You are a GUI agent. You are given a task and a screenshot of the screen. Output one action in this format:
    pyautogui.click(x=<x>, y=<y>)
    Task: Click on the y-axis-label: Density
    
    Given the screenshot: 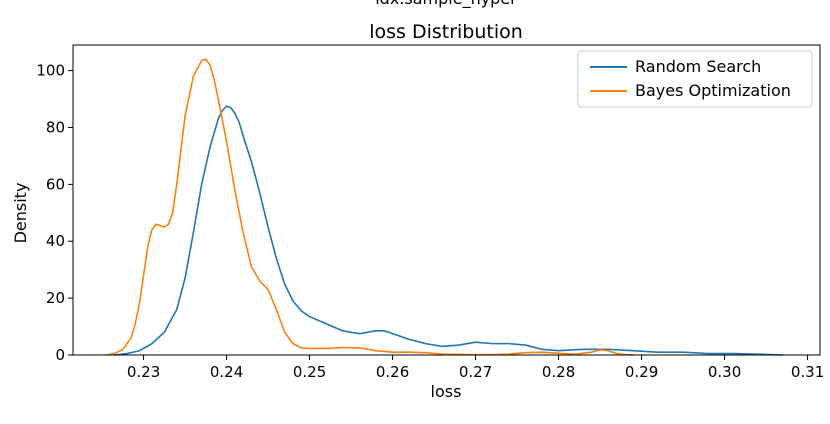 What is the action you would take?
    pyautogui.click(x=20, y=213)
    